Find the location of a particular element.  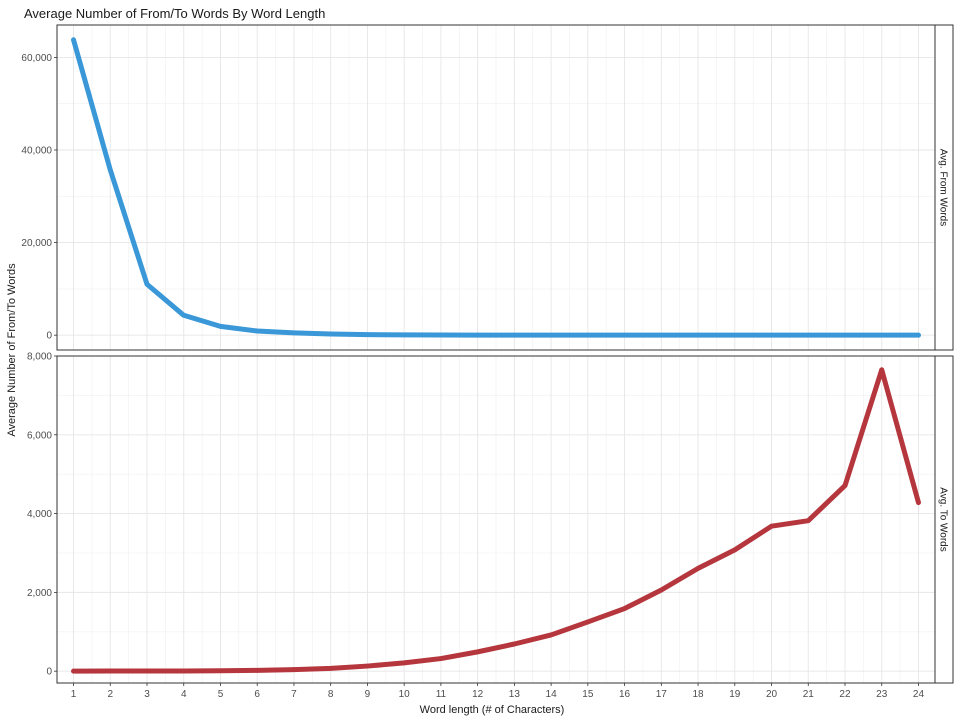

y-tick-label: 20,000 is located at coordinates (36, 243).